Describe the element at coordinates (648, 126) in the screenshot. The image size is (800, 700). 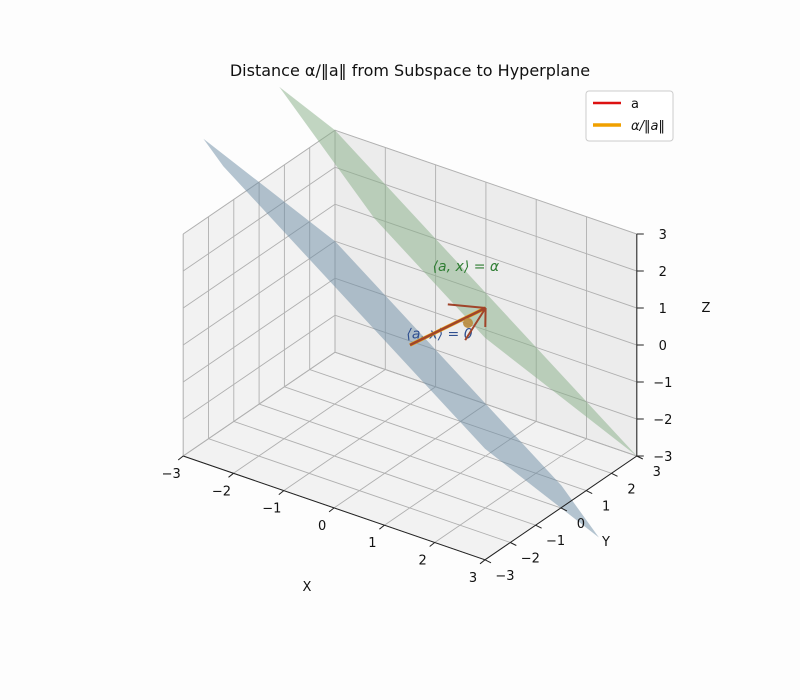
I see `legend-label: α/‖a‖` at that location.